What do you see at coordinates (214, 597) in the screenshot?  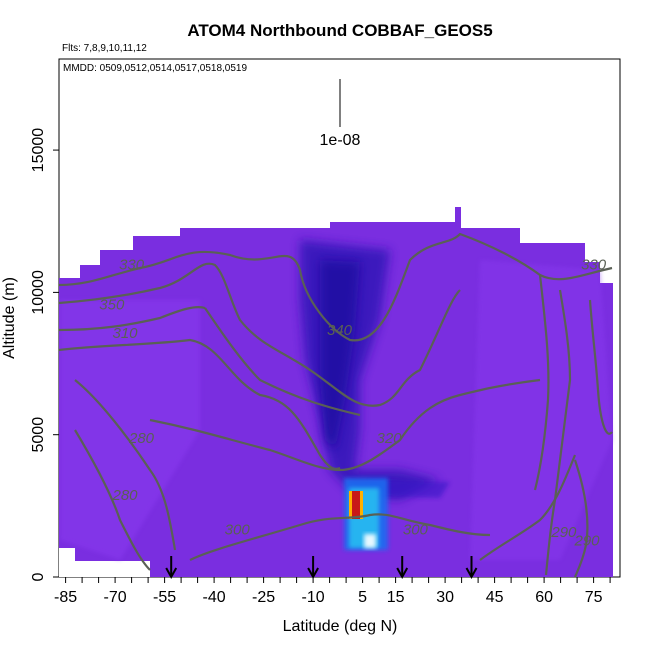 I see `x-tick-label: -40` at bounding box center [214, 597].